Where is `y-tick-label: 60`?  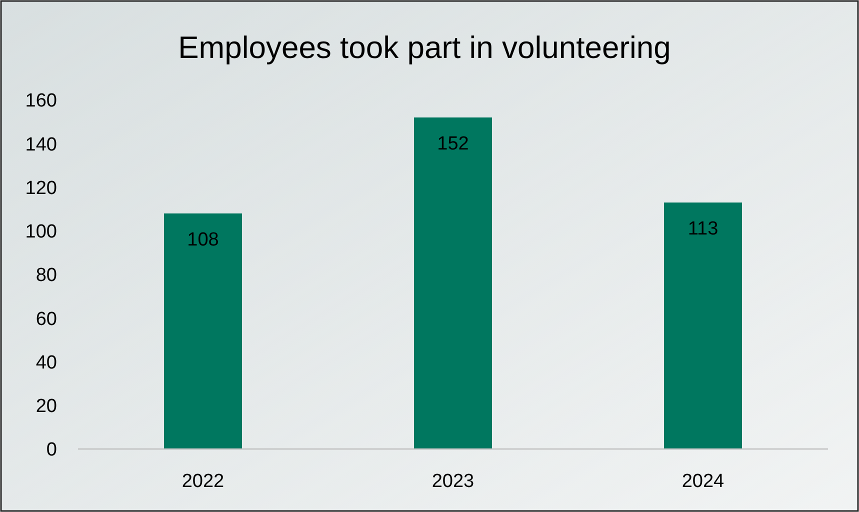
y-tick-label: 60 is located at coordinates (46, 319).